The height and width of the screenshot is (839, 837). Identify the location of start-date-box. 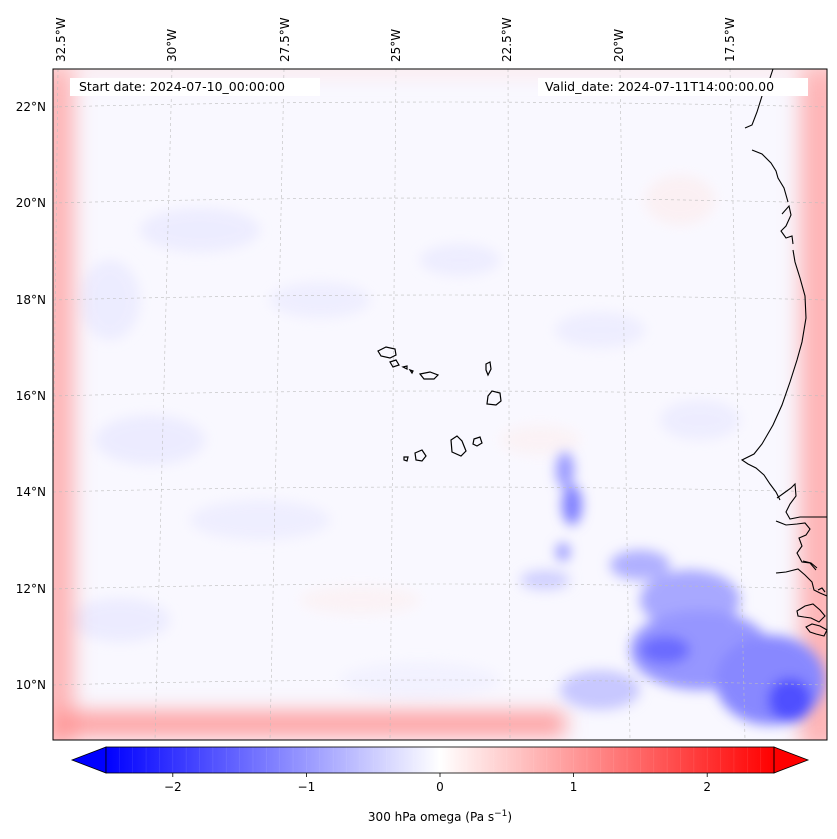
(195, 87).